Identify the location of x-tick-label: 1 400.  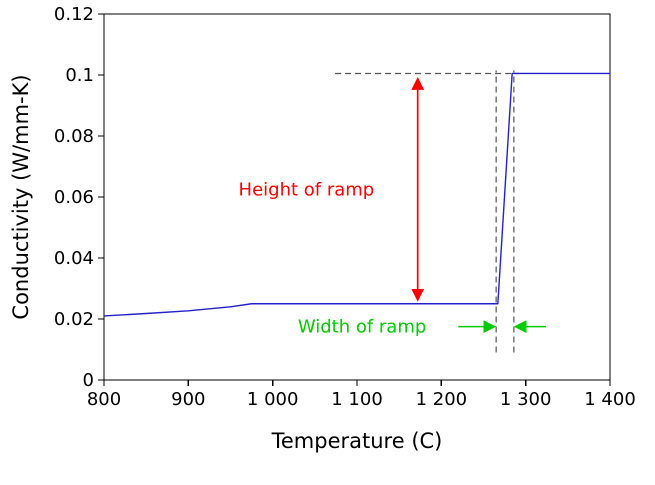
(610, 399).